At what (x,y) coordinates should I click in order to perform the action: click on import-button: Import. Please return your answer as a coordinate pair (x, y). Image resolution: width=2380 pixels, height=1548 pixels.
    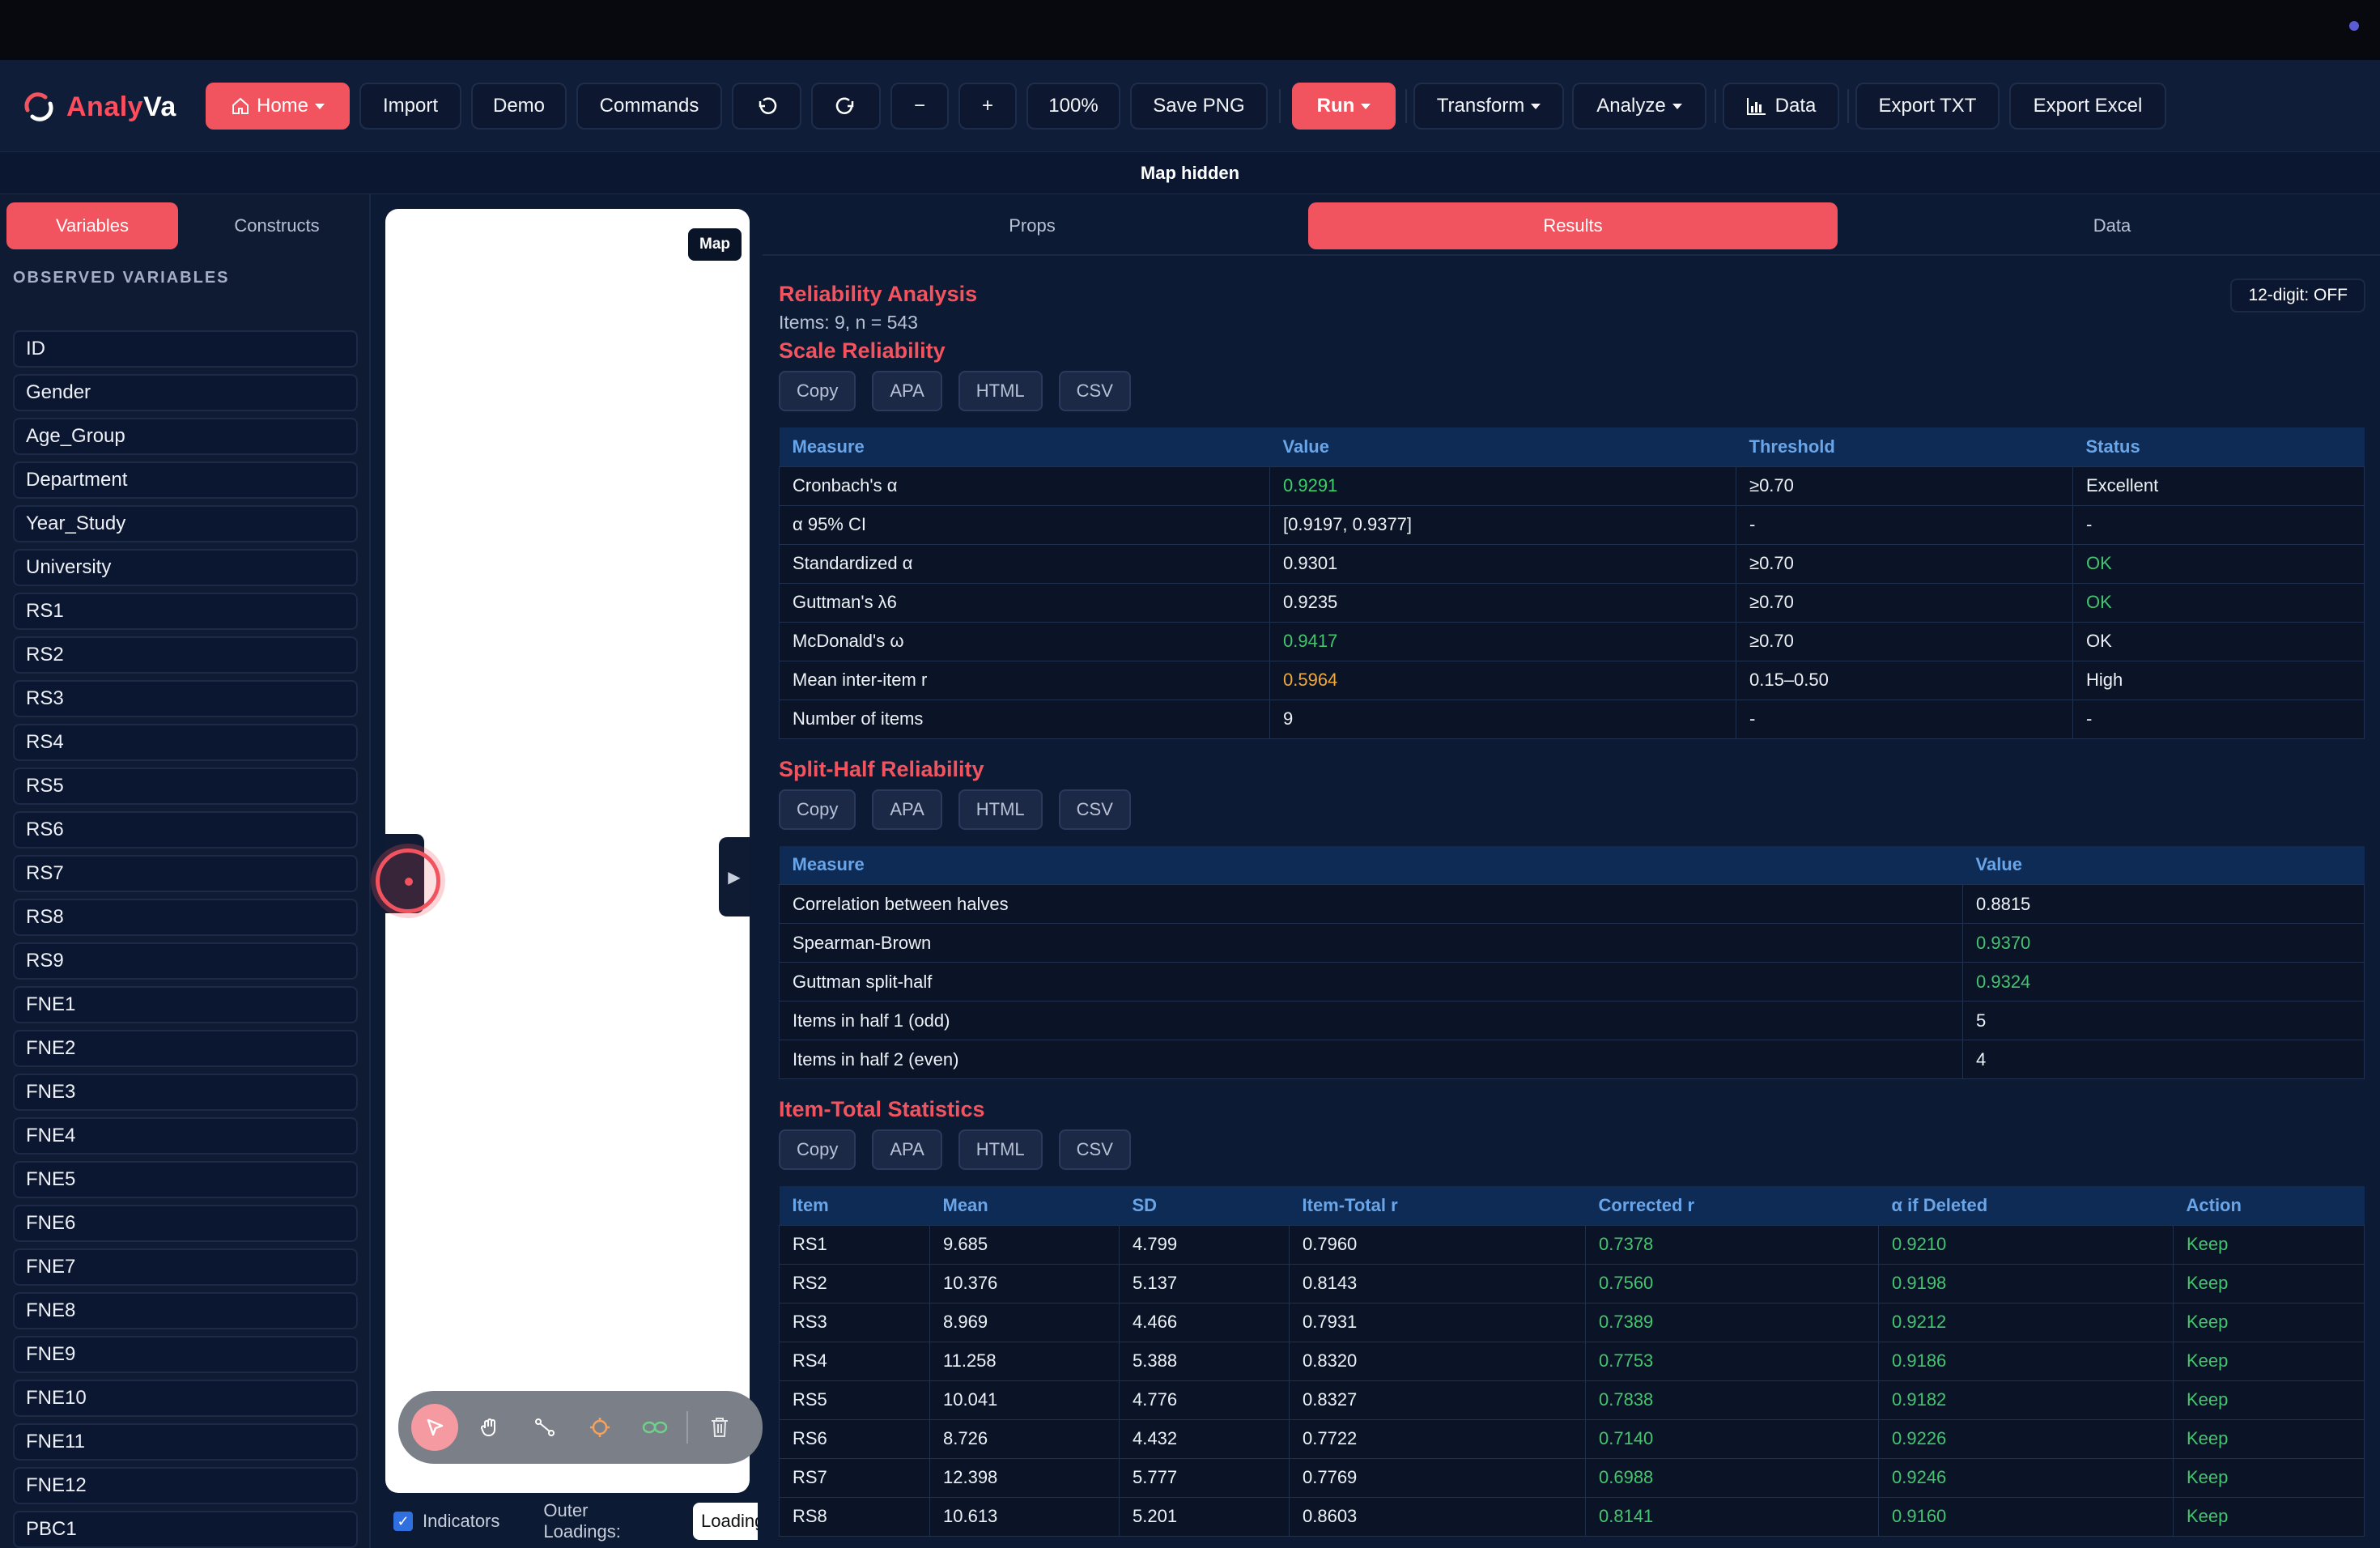
    Looking at the image, I should click on (410, 107).